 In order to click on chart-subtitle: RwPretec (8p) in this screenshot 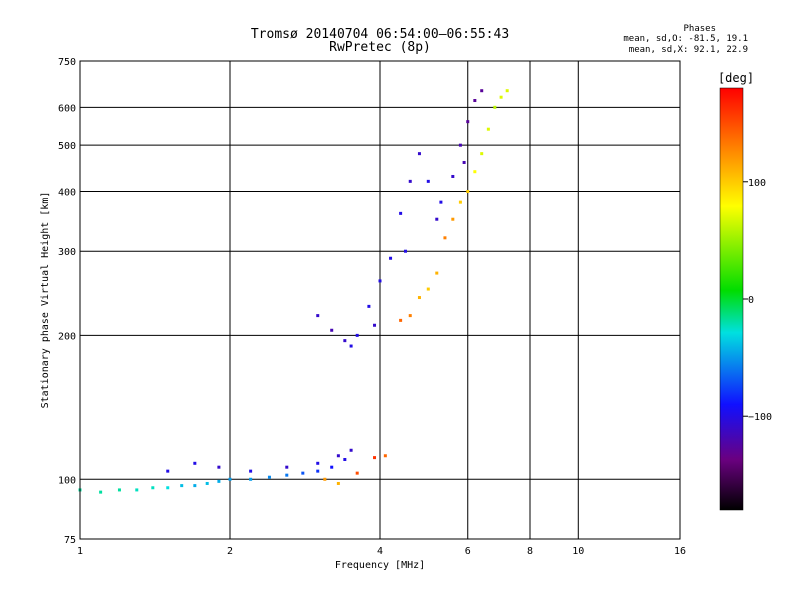, I will do `click(380, 47)`.